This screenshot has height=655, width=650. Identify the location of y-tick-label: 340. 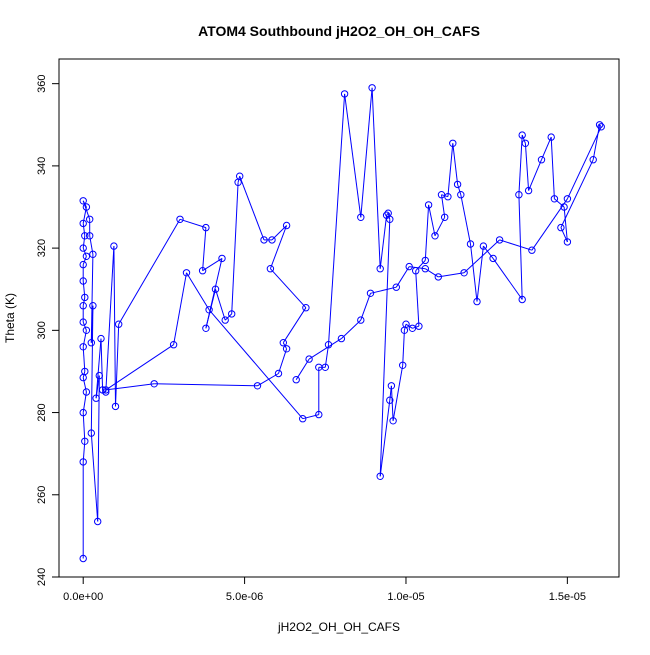
(42, 166).